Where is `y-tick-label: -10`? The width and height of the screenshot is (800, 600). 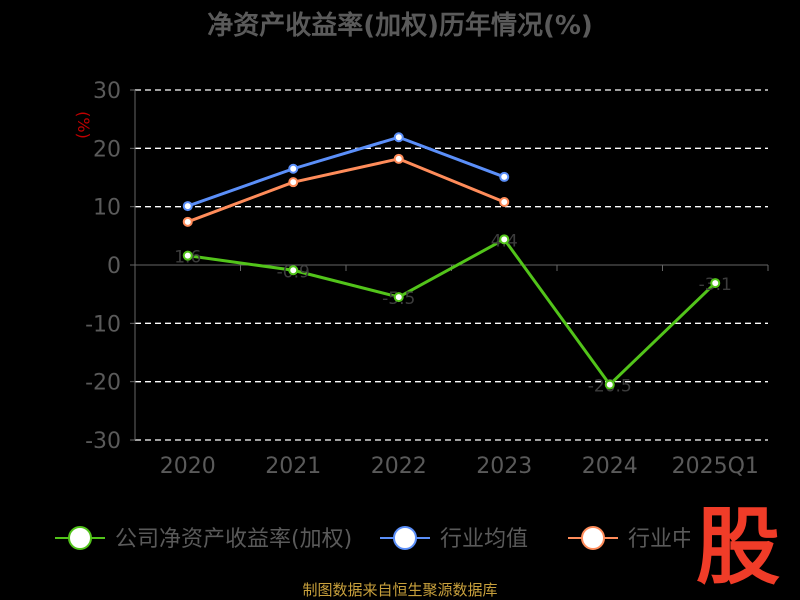
y-tick-label: -10 is located at coordinates (103, 324).